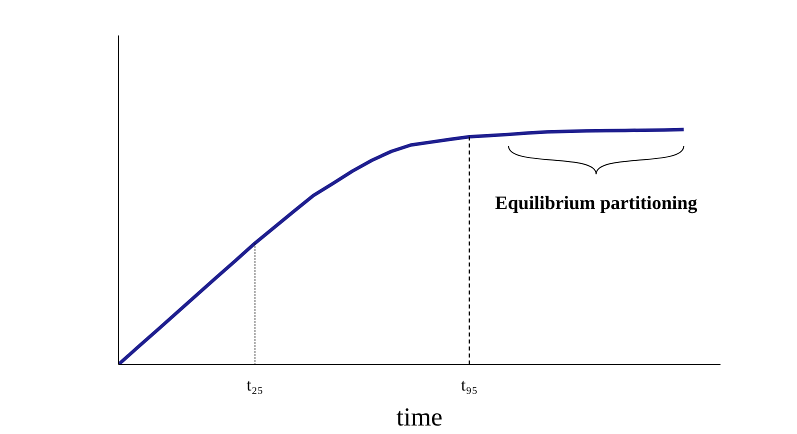 This screenshot has height=434, width=797. I want to click on x-tick-label: t₉₅, so click(469, 385).